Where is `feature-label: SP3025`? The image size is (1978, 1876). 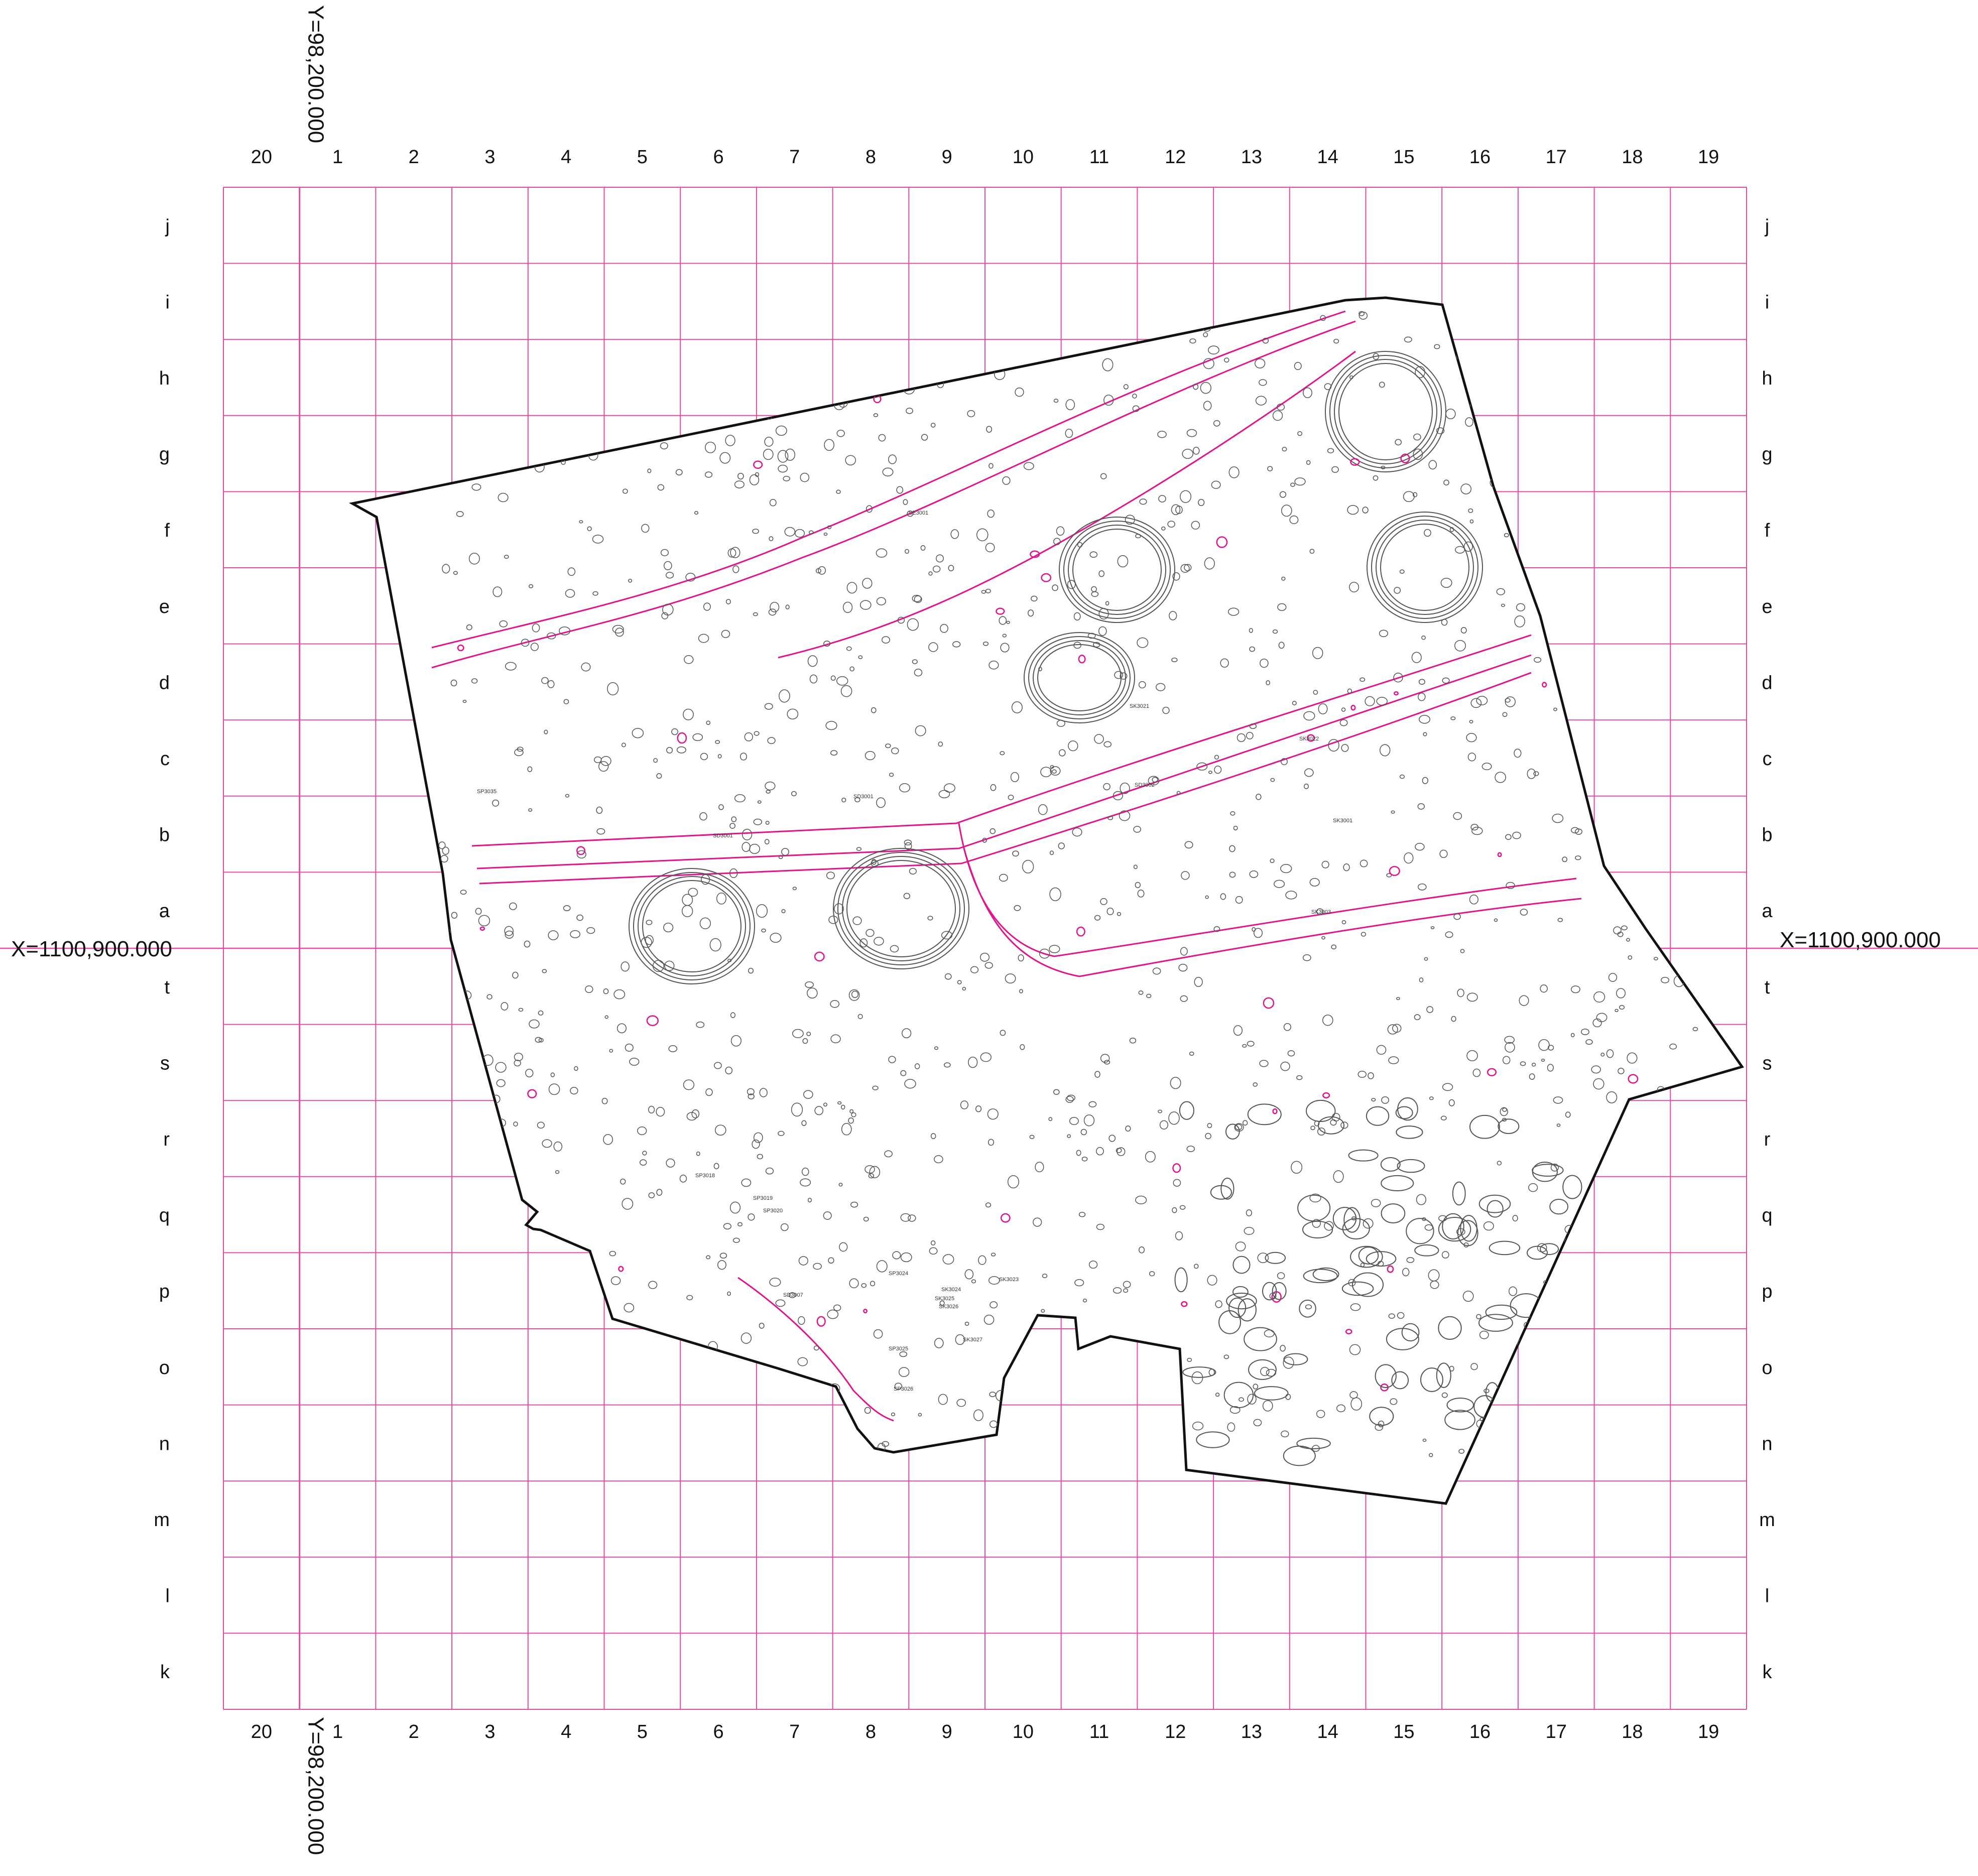 feature-label: SP3025 is located at coordinates (899, 1349).